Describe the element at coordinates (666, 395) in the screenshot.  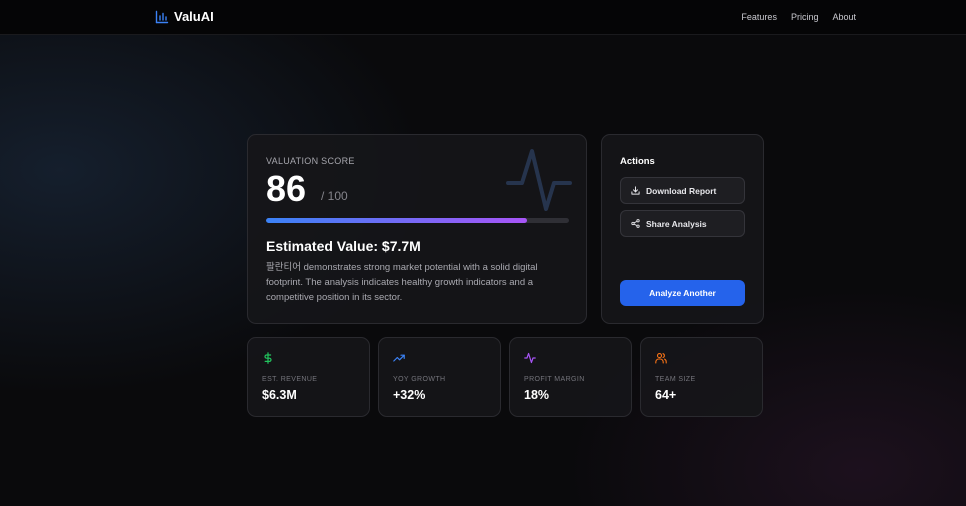
I see `stat-value: 64+` at that location.